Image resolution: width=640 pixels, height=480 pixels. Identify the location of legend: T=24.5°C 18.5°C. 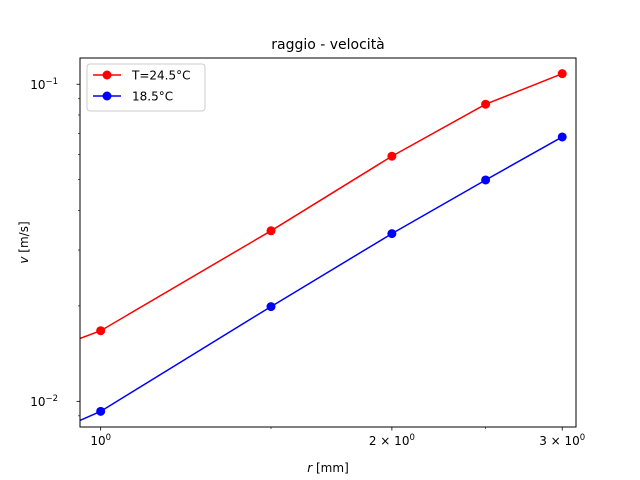
(146, 87).